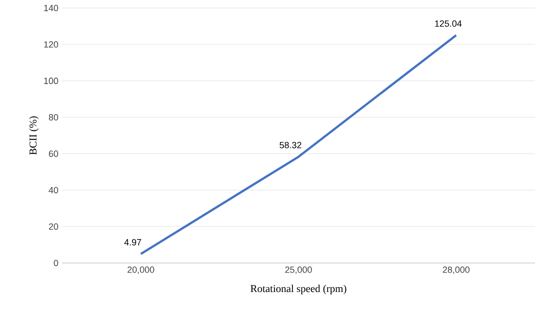 The height and width of the screenshot is (327, 550). I want to click on y-tick-label: 20, so click(53, 226).